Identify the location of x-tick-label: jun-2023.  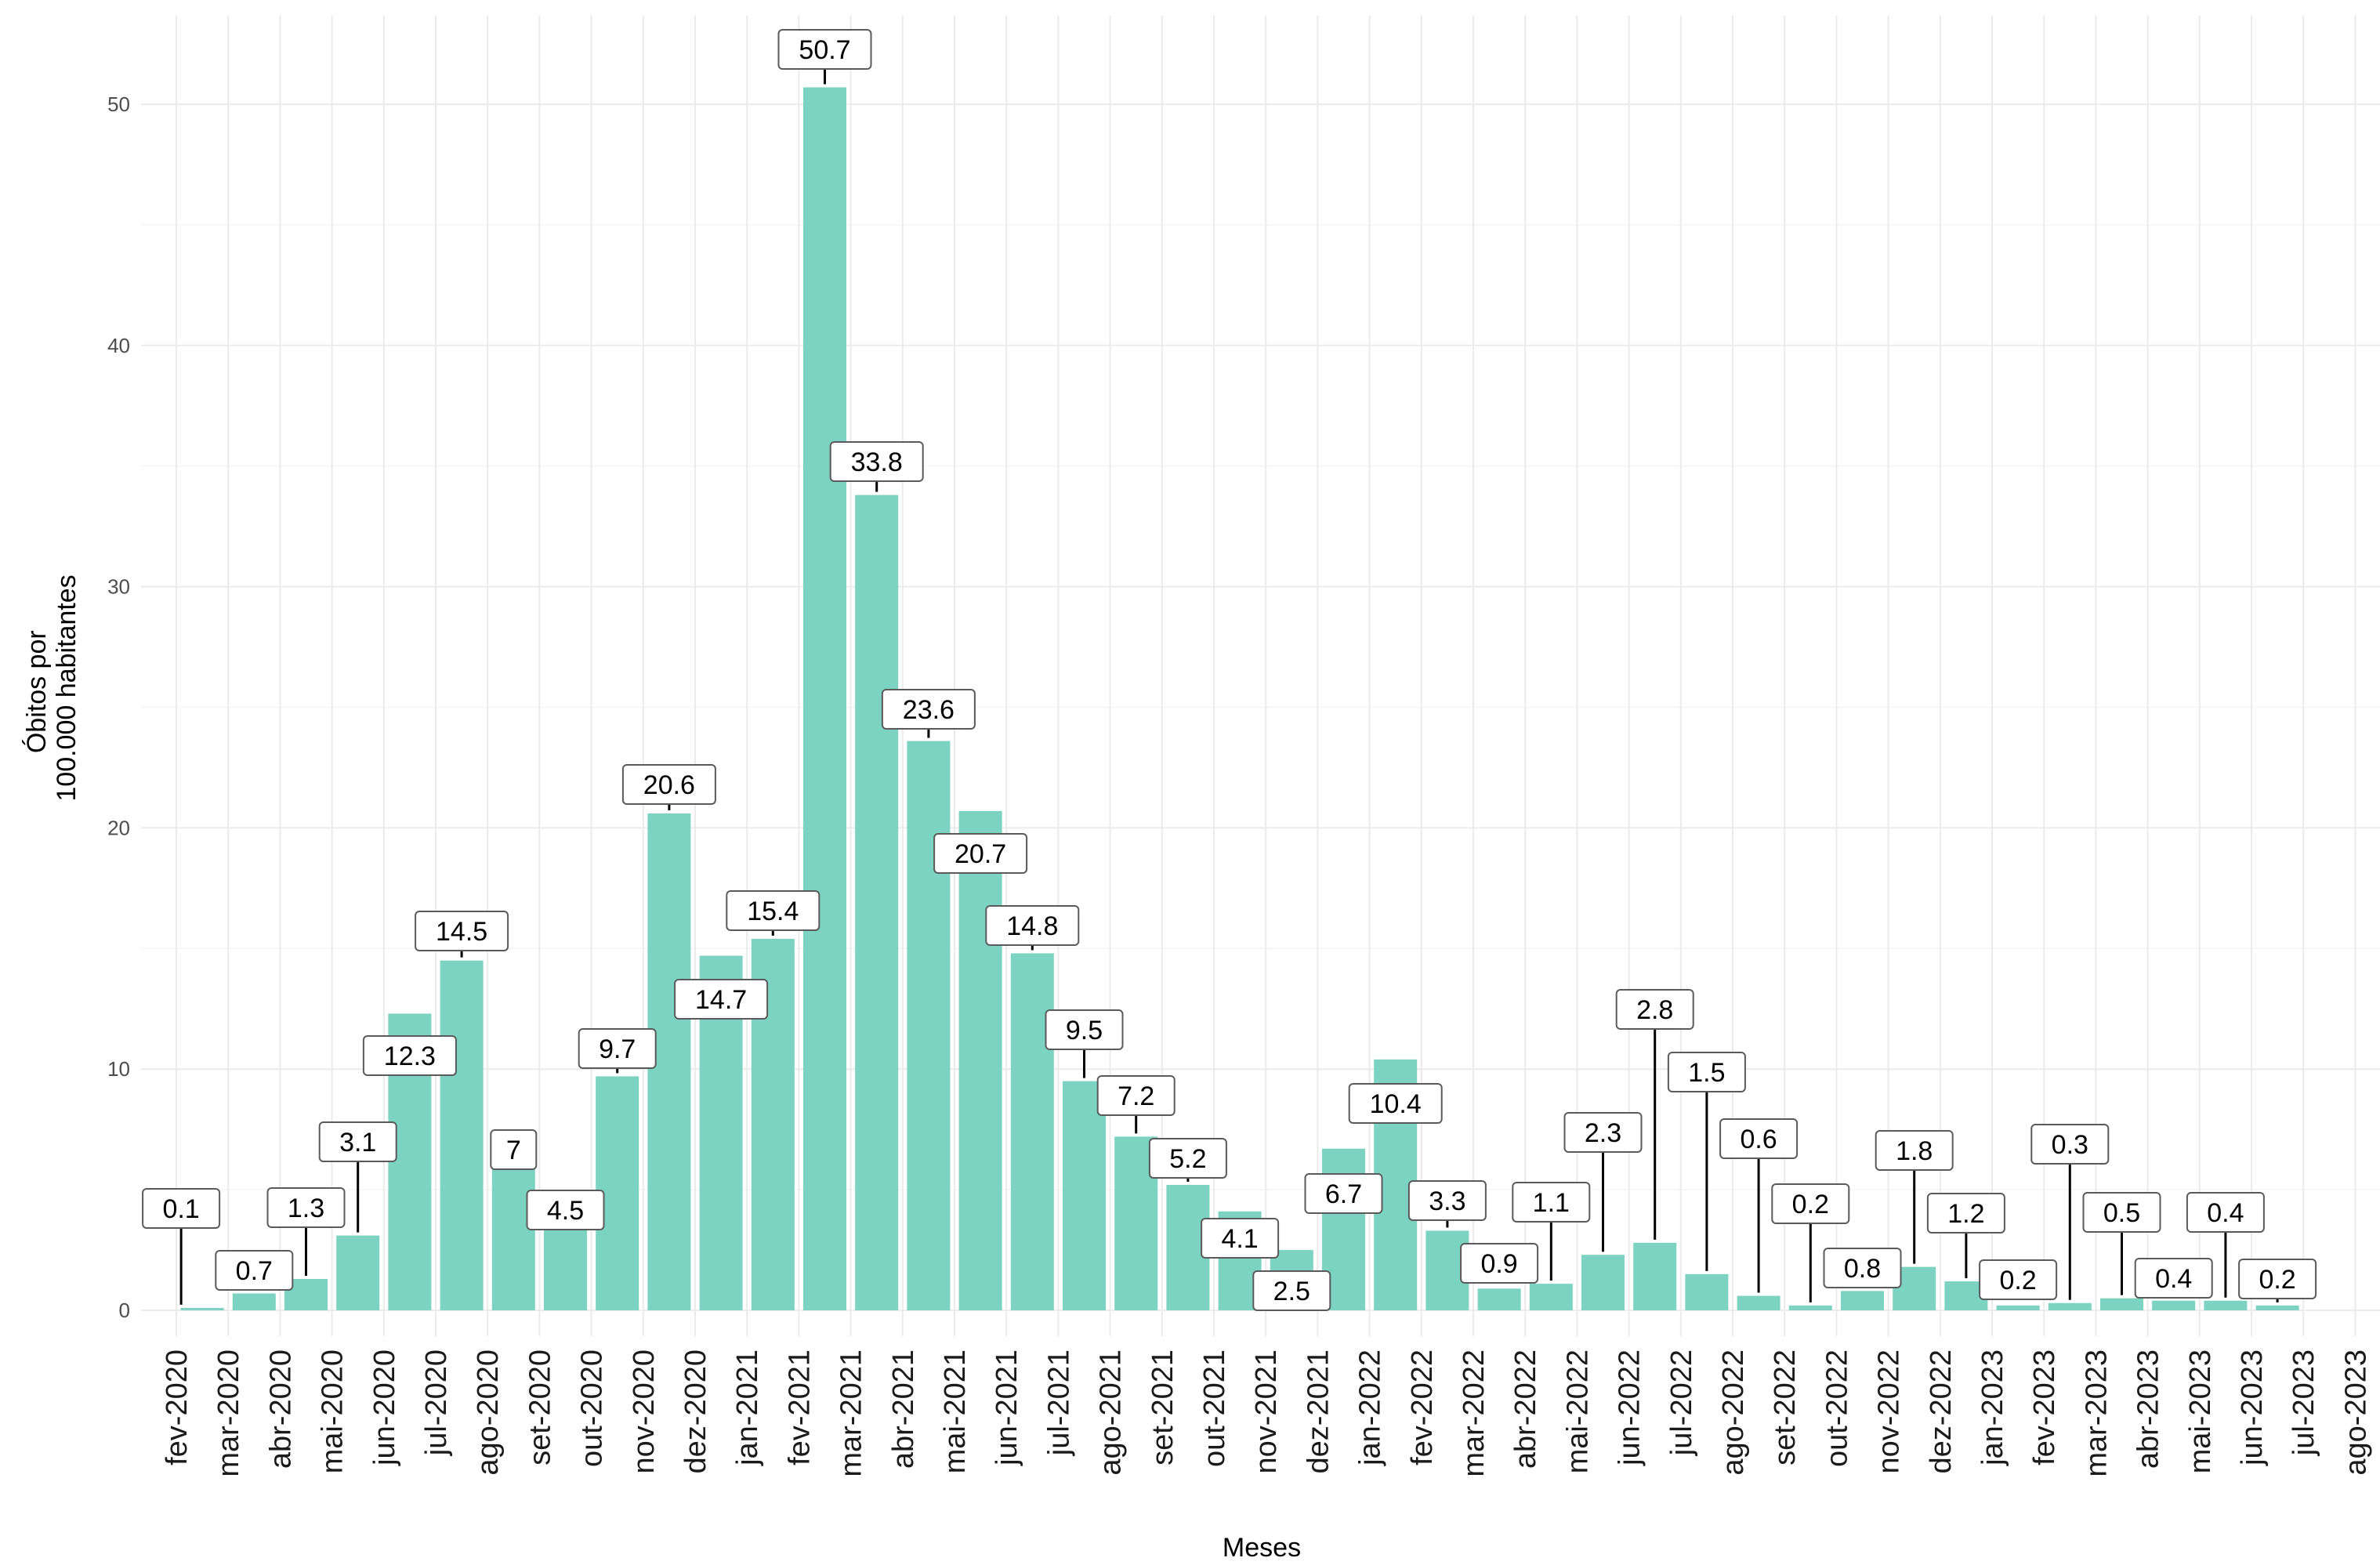
(2252, 1407).